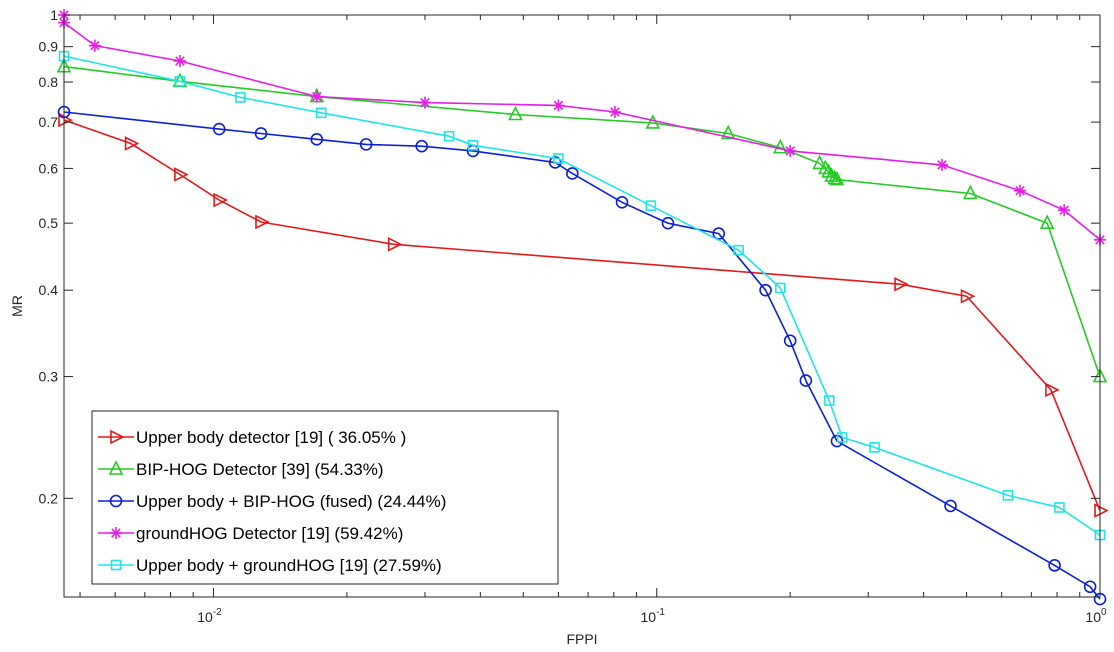 Image resolution: width=1114 pixels, height=652 pixels. I want to click on legend-entry: Upper body + groundHOG [19] (27.59%), so click(270, 565).